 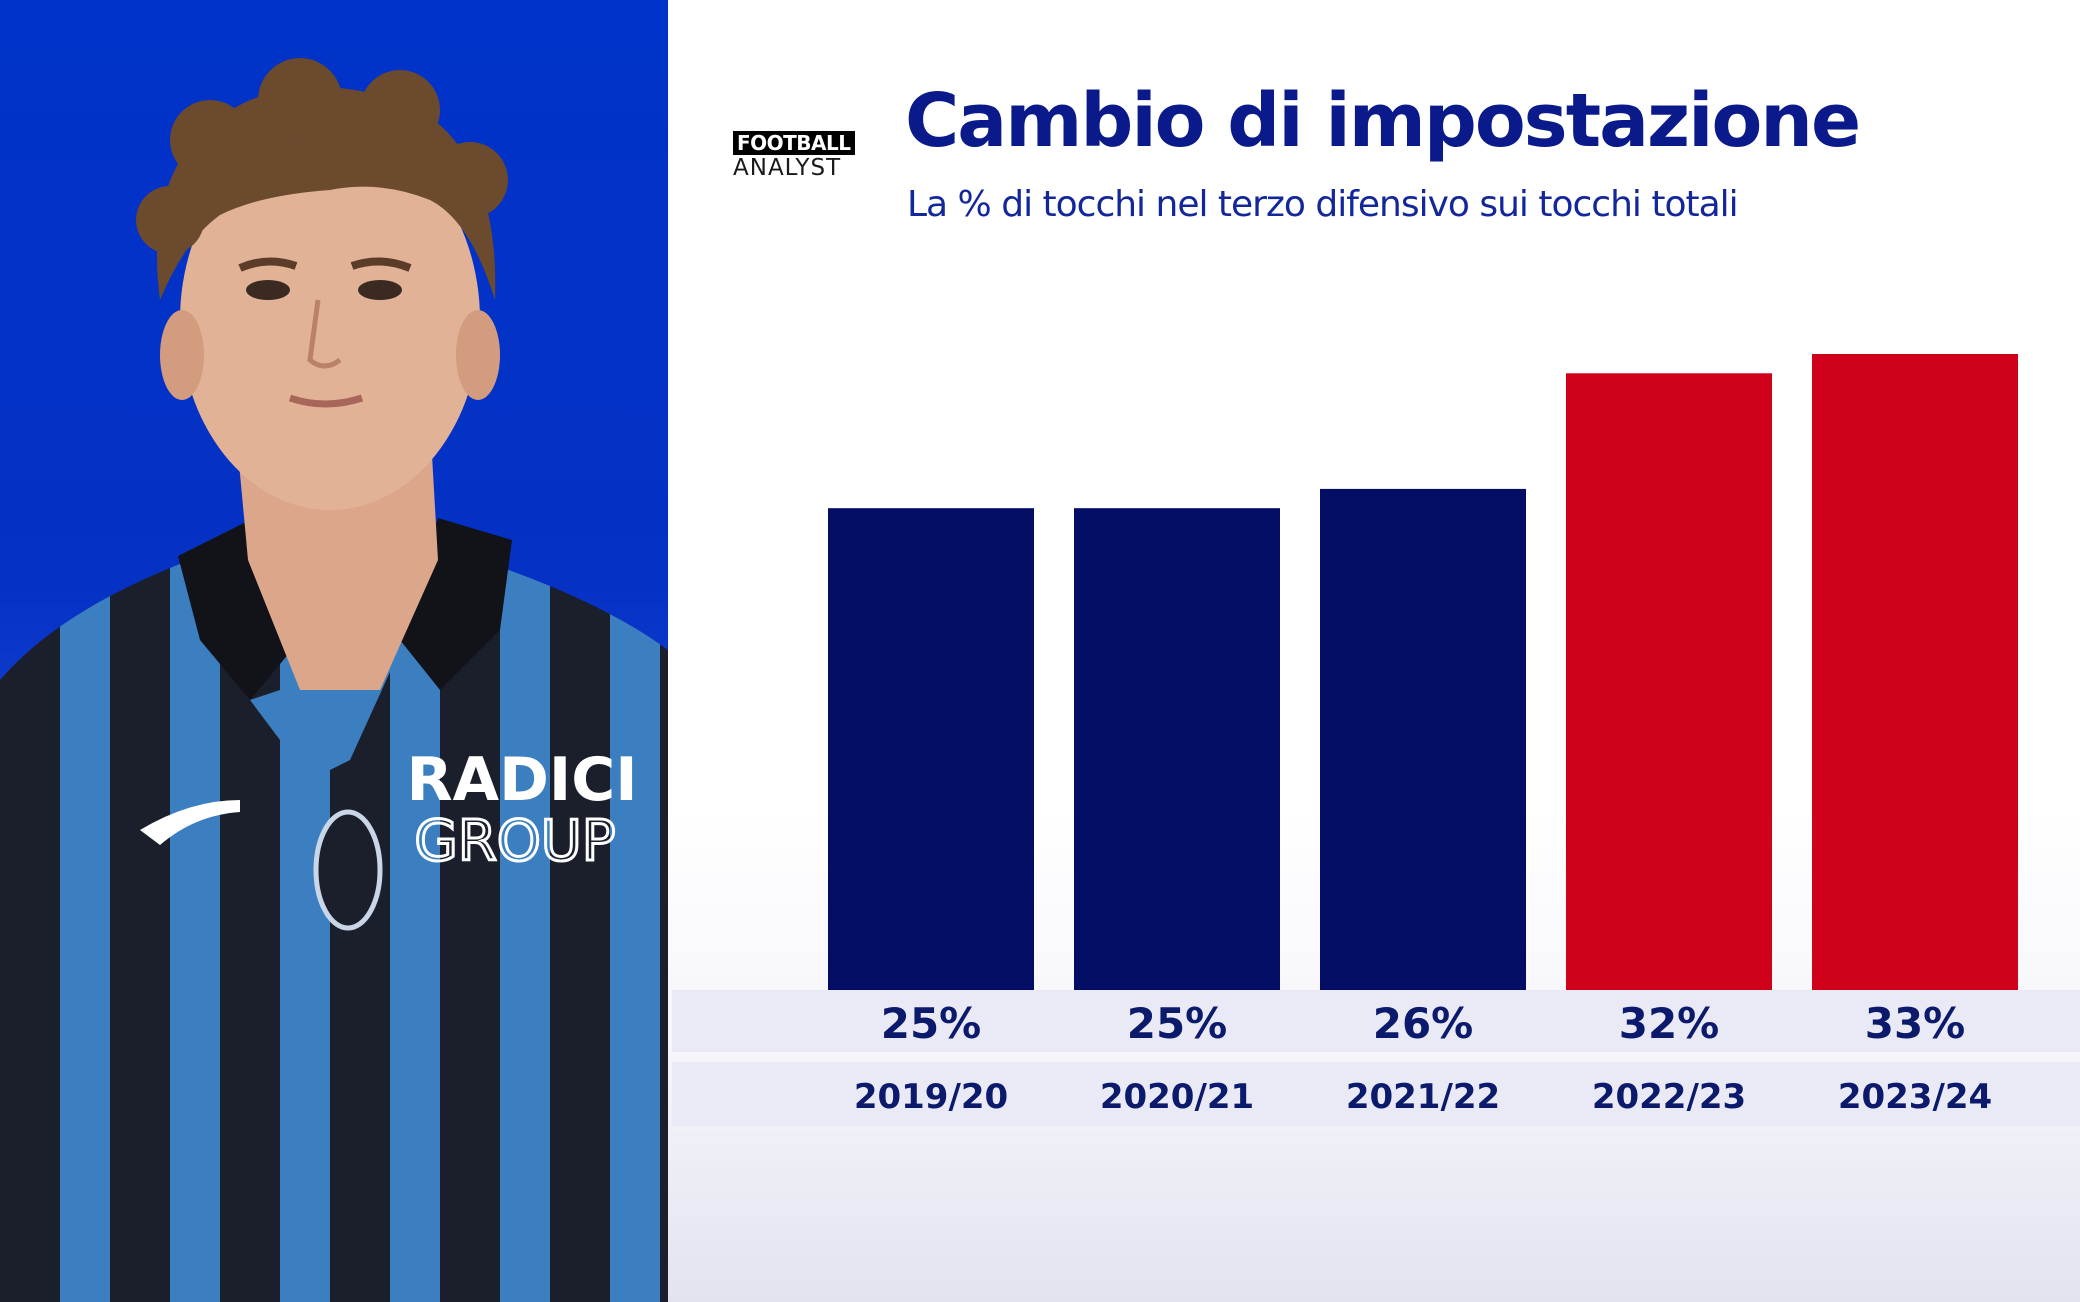 What do you see at coordinates (931, 1097) in the screenshot?
I see `category-label: 2019/20` at bounding box center [931, 1097].